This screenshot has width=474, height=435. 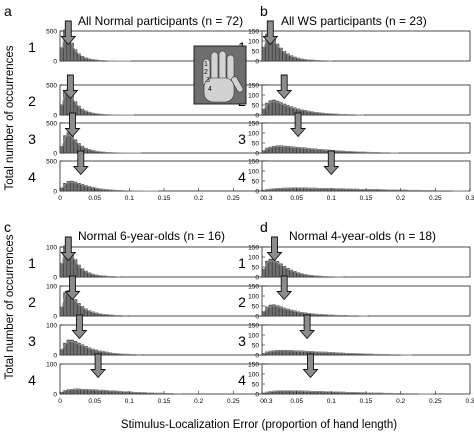 What do you see at coordinates (264, 227) in the screenshot?
I see `panel-d-letter: d` at bounding box center [264, 227].